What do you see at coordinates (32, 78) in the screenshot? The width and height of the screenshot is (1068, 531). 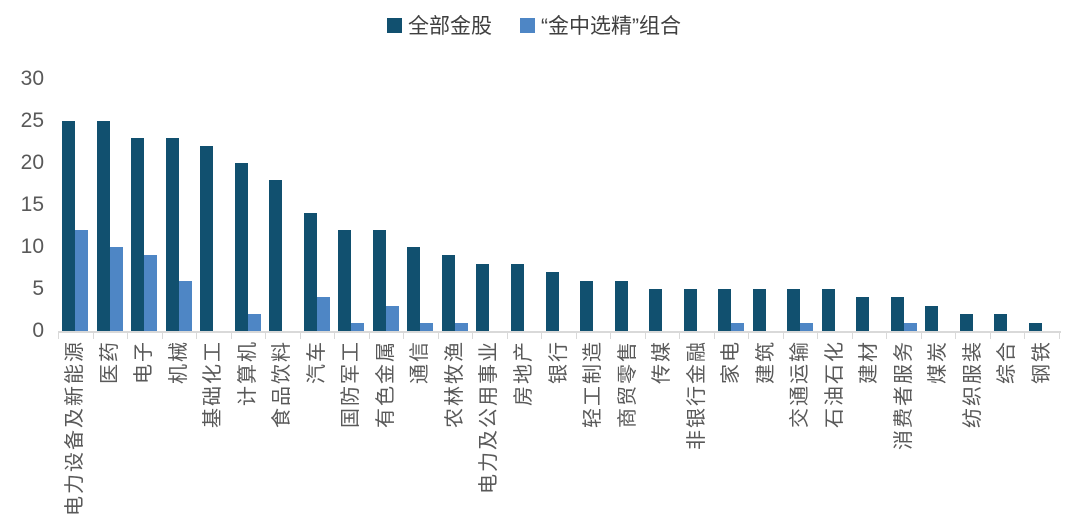 I see `y-axis-label: 30` at bounding box center [32, 78].